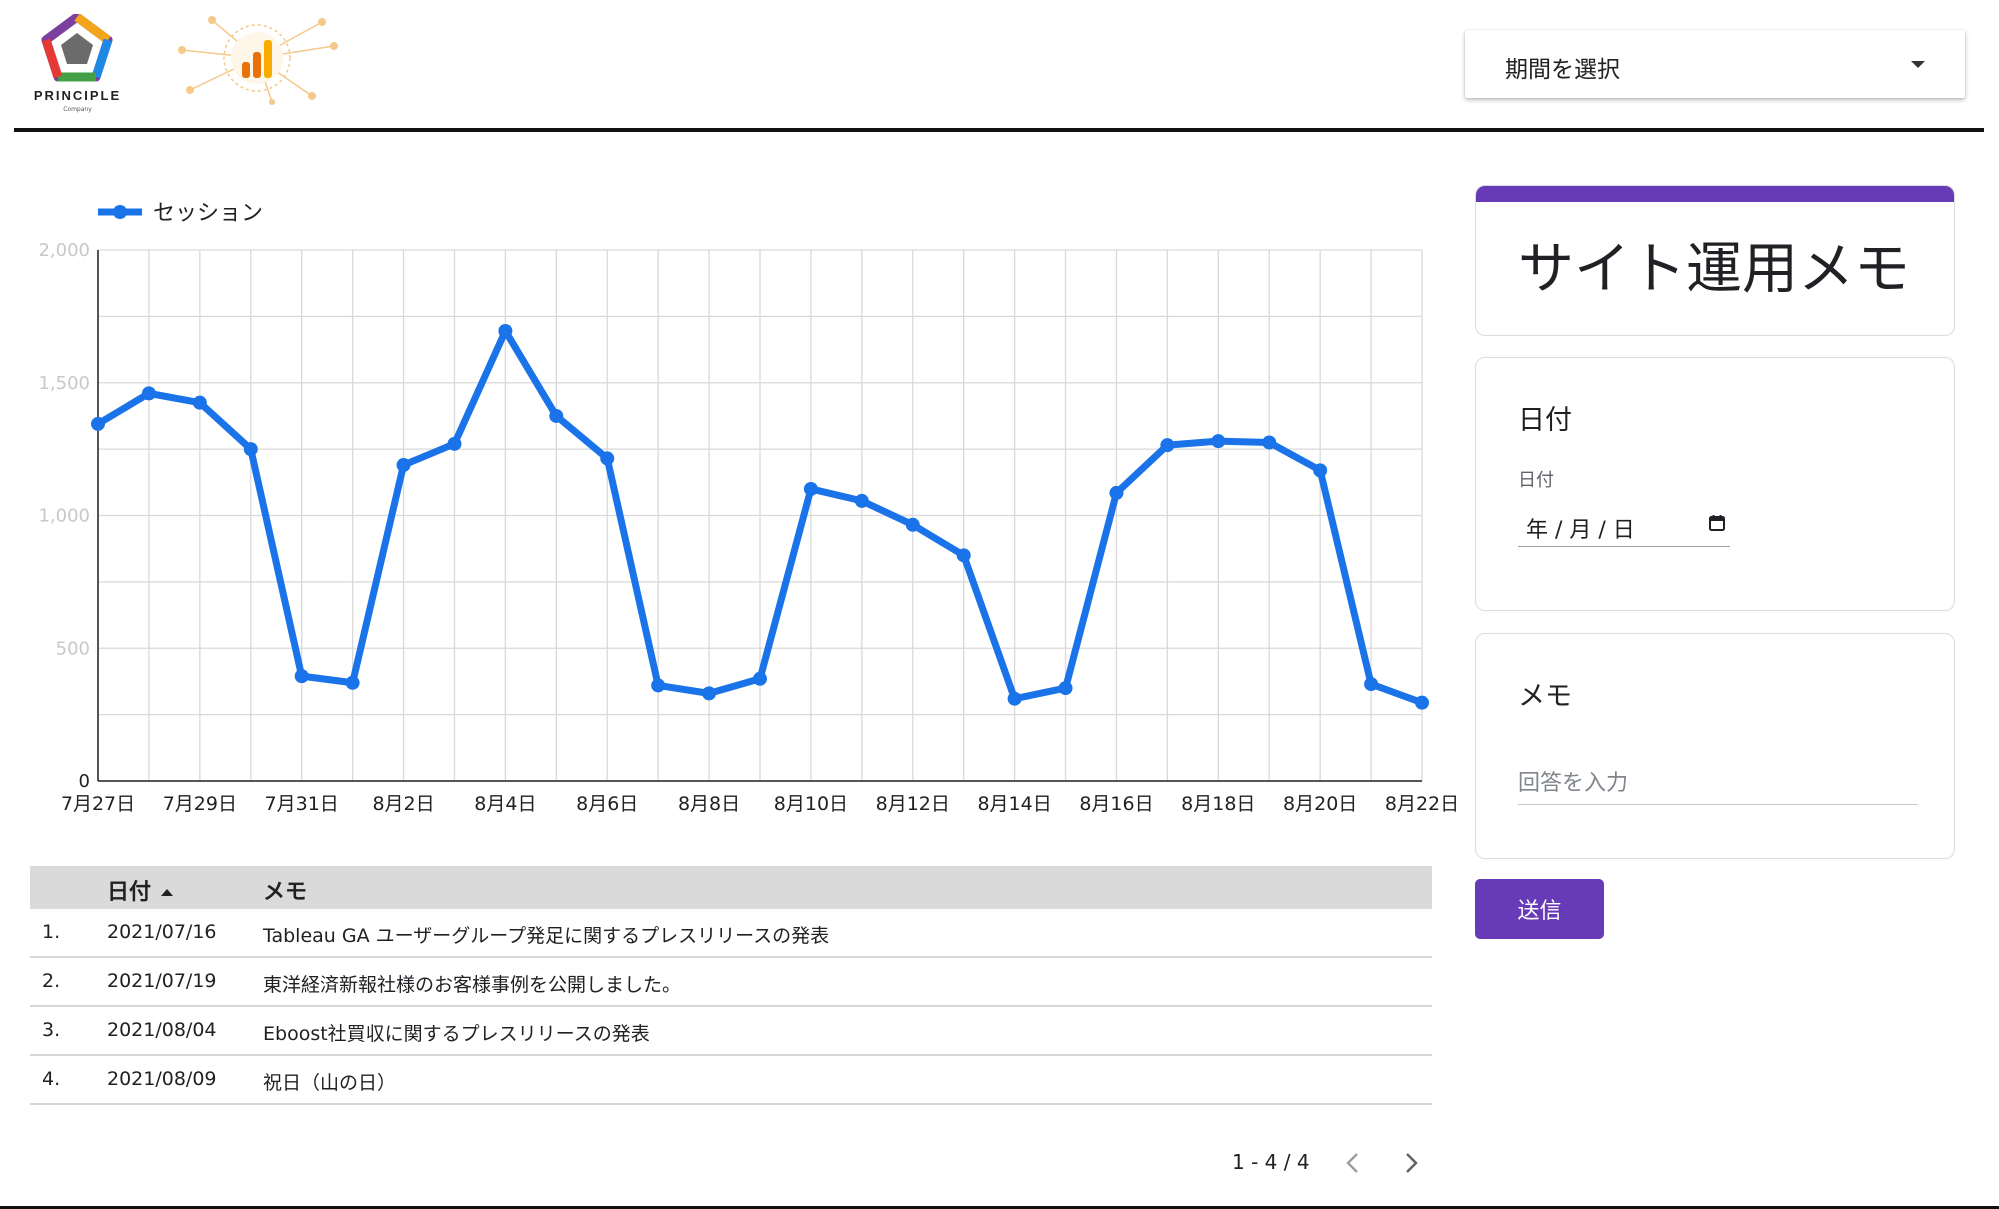 The height and width of the screenshot is (1209, 1999). I want to click on row-index: 3., so click(51, 1030).